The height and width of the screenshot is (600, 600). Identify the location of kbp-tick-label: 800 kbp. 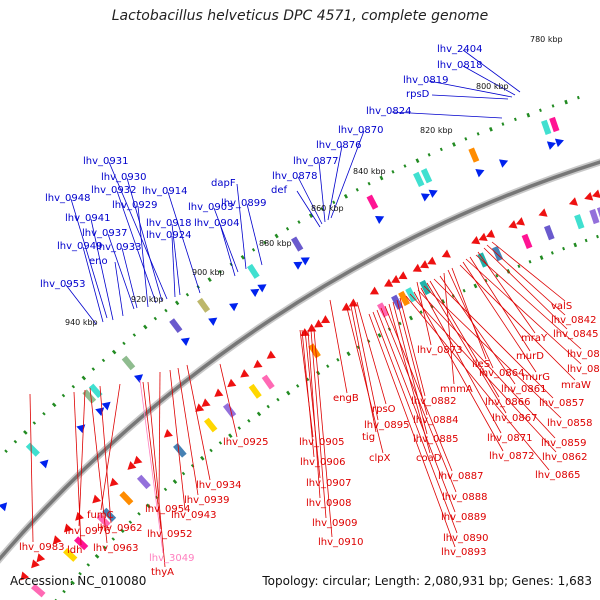
(492, 86).